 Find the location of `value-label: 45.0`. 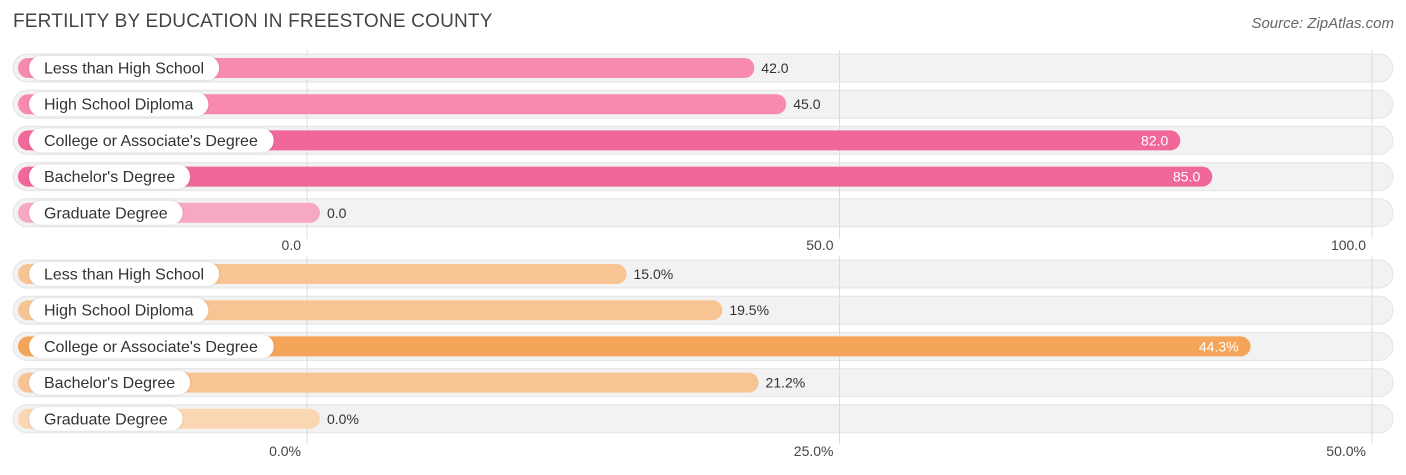

value-label: 45.0 is located at coordinates (806, 104).